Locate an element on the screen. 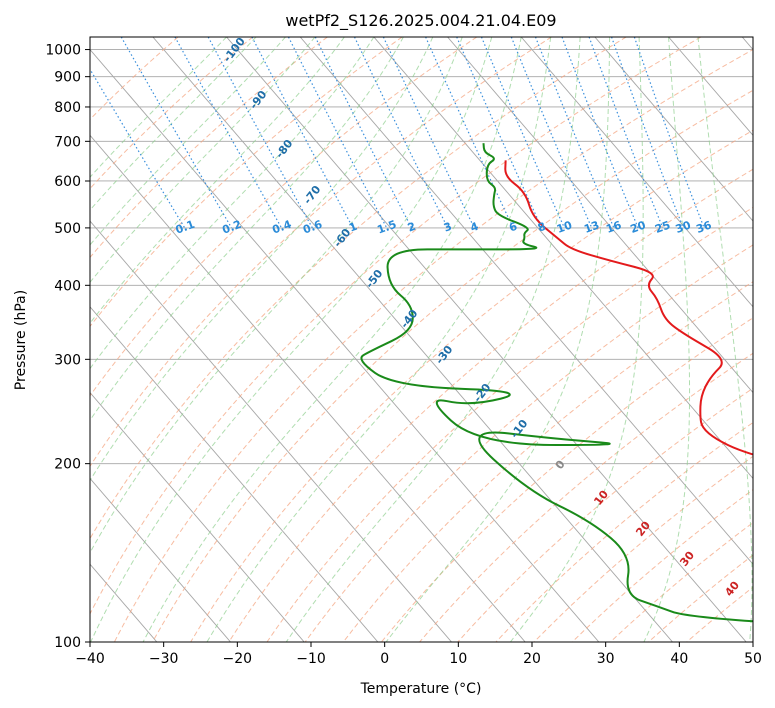 The width and height of the screenshot is (775, 708). x-tick-label: −20 is located at coordinates (238, 659).